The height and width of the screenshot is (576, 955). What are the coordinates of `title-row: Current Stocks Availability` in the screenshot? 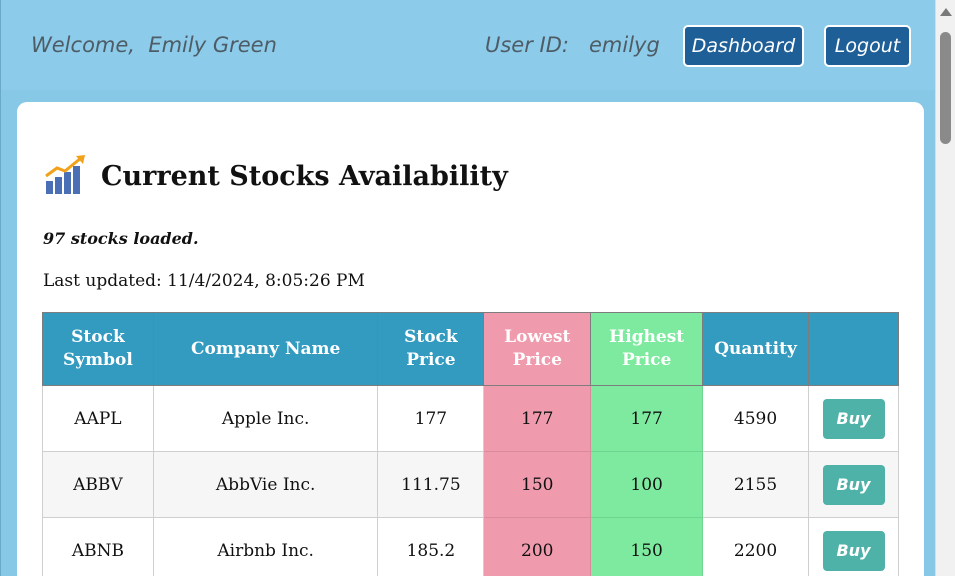 It's located at (275, 176).